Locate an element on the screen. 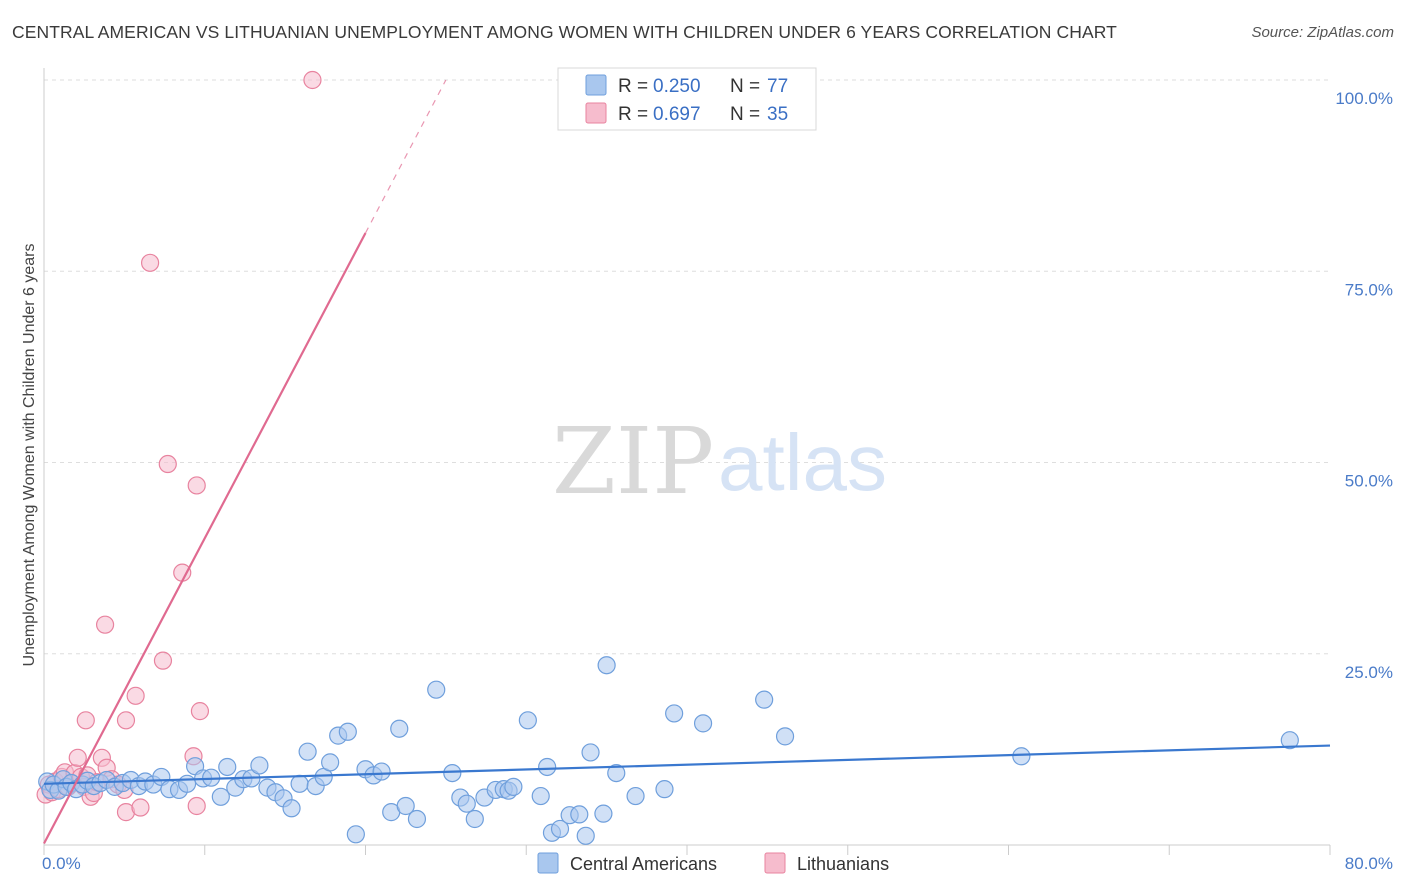  source-label: Source: ZipAtlas.com is located at coordinates (1322, 32).